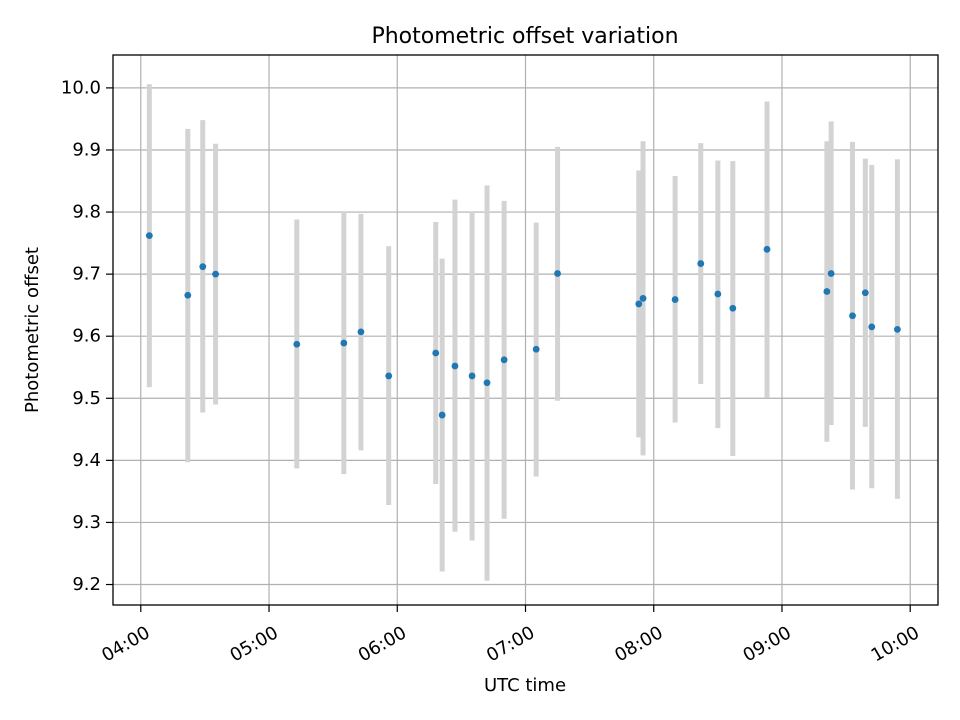 The height and width of the screenshot is (720, 960). Describe the element at coordinates (86, 274) in the screenshot. I see `y-tick-label: 9.7` at that location.